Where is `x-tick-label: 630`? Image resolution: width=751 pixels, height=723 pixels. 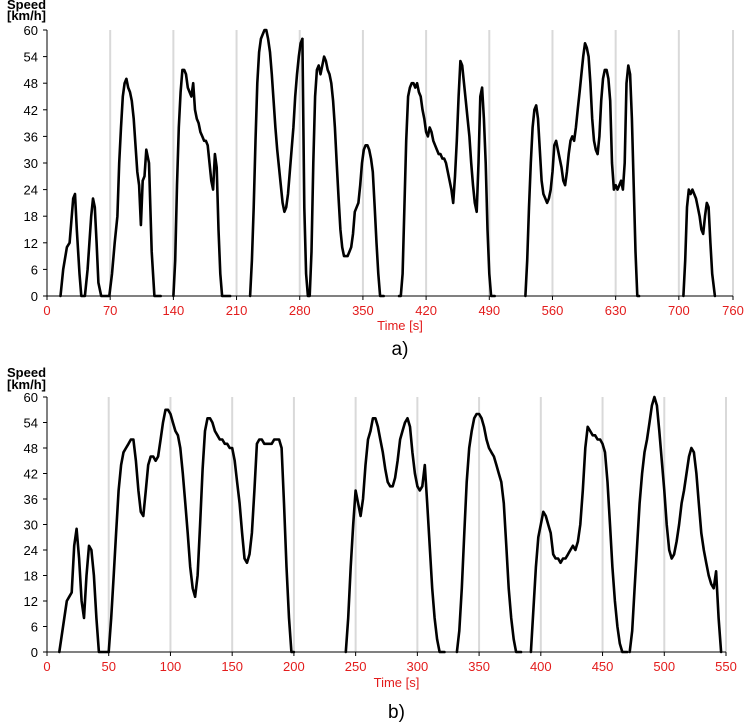 x-tick-label: 630 is located at coordinates (616, 310).